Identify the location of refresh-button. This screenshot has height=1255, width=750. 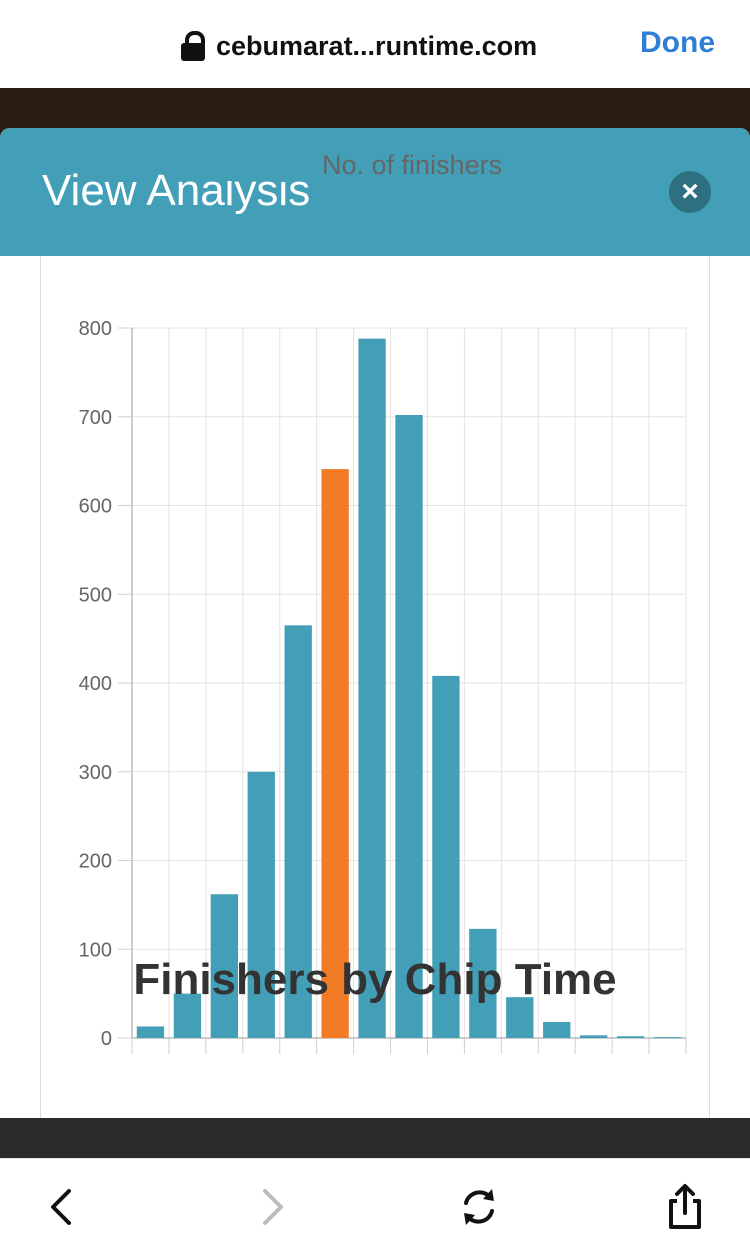
(479, 1207).